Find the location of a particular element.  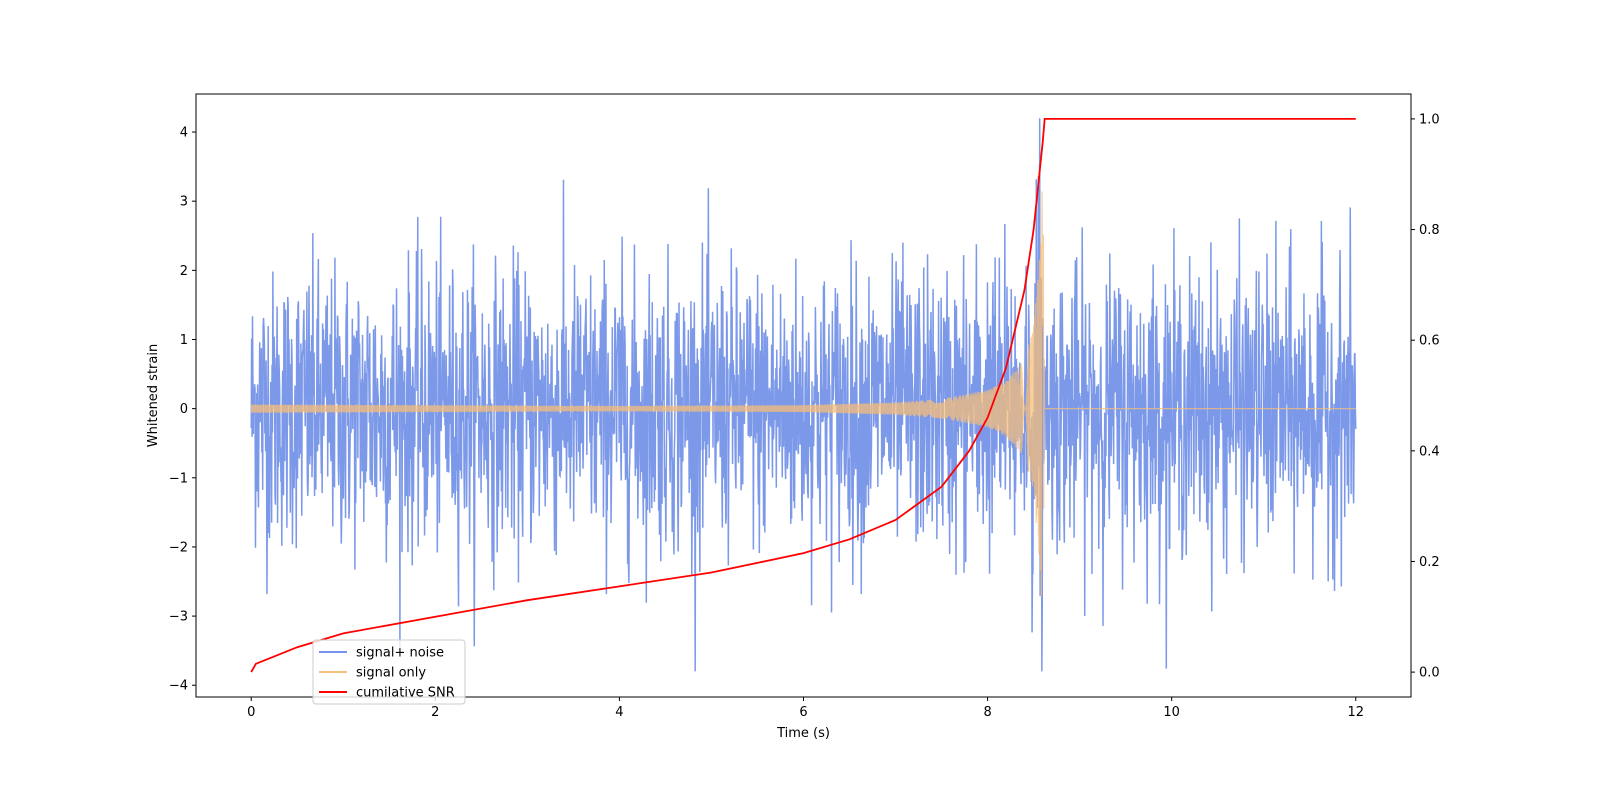

legend-label: signal only is located at coordinates (391, 673).